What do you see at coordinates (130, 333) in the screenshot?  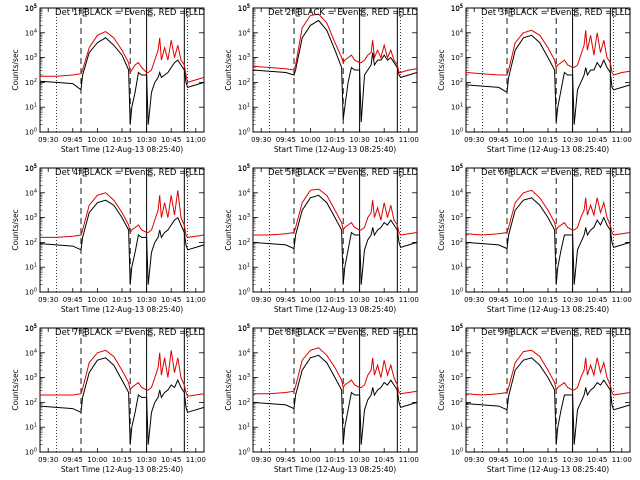 I see `panel-title: Det 7f BLACK = Events, RED = LLD` at bounding box center [130, 333].